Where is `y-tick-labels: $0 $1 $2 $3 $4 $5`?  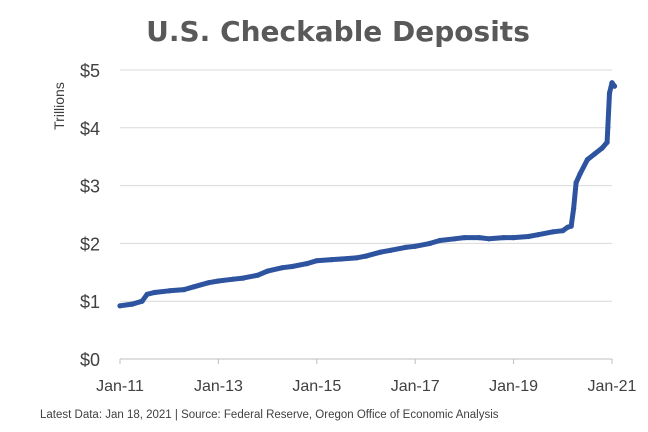 y-tick-labels: $0 $1 $2 $3 $4 $5 is located at coordinates (90, 215).